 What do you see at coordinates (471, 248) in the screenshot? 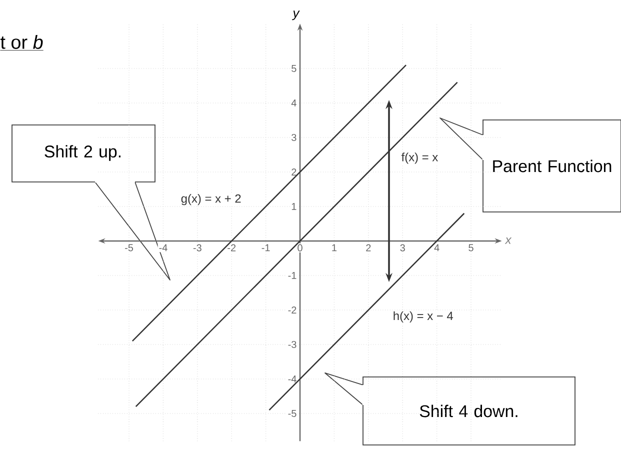
I see `x-tick-label: 5` at bounding box center [471, 248].